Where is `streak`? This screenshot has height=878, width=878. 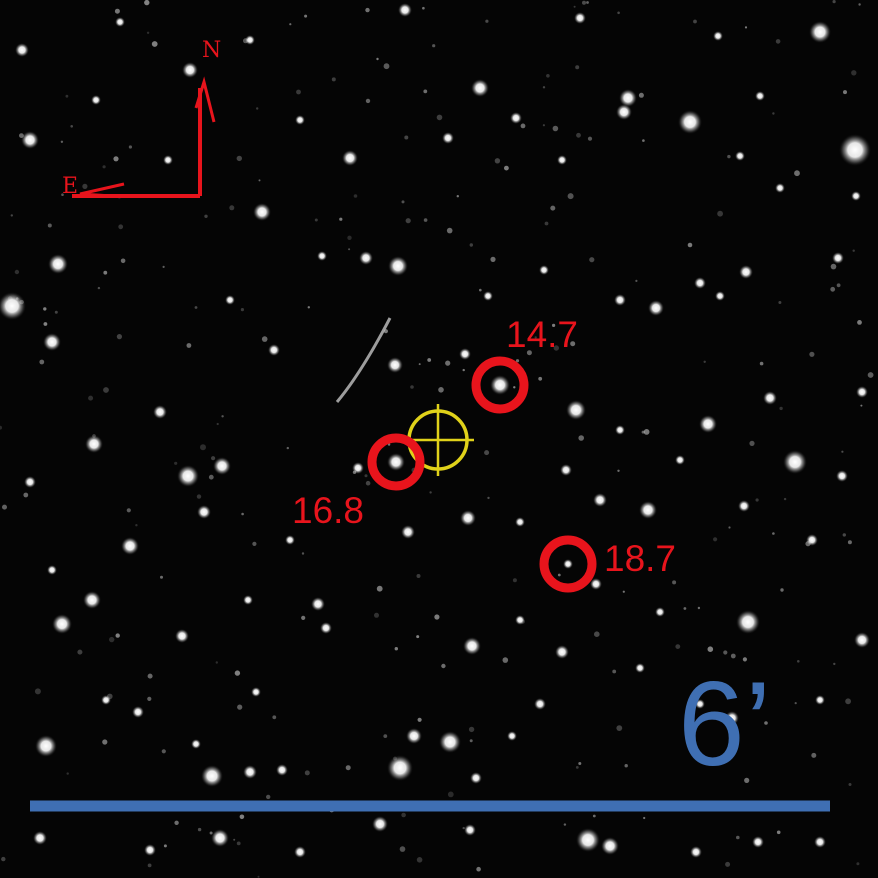 streak is located at coordinates (363, 360).